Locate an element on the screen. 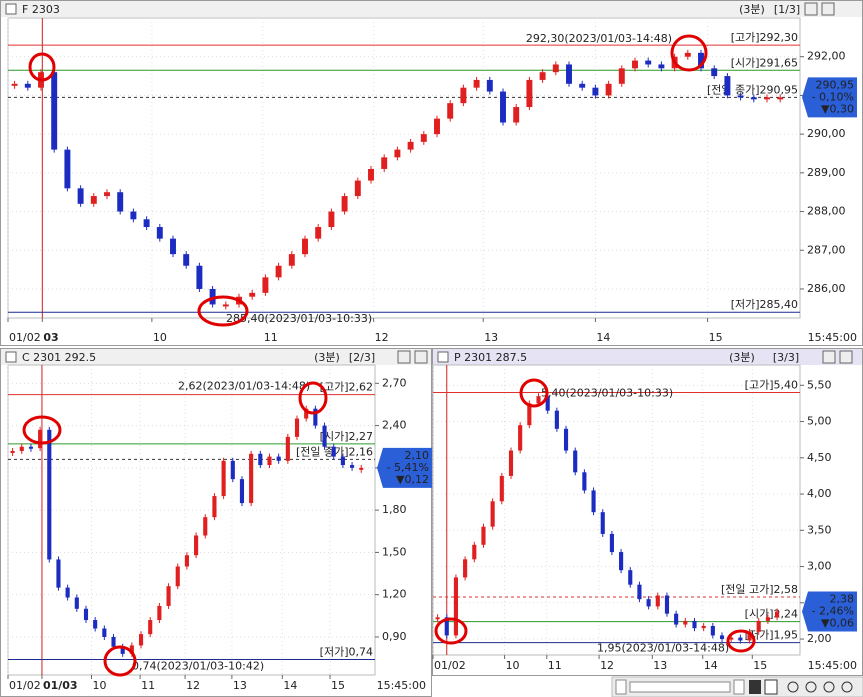  x-tick-label: 13 is located at coordinates (660, 665).